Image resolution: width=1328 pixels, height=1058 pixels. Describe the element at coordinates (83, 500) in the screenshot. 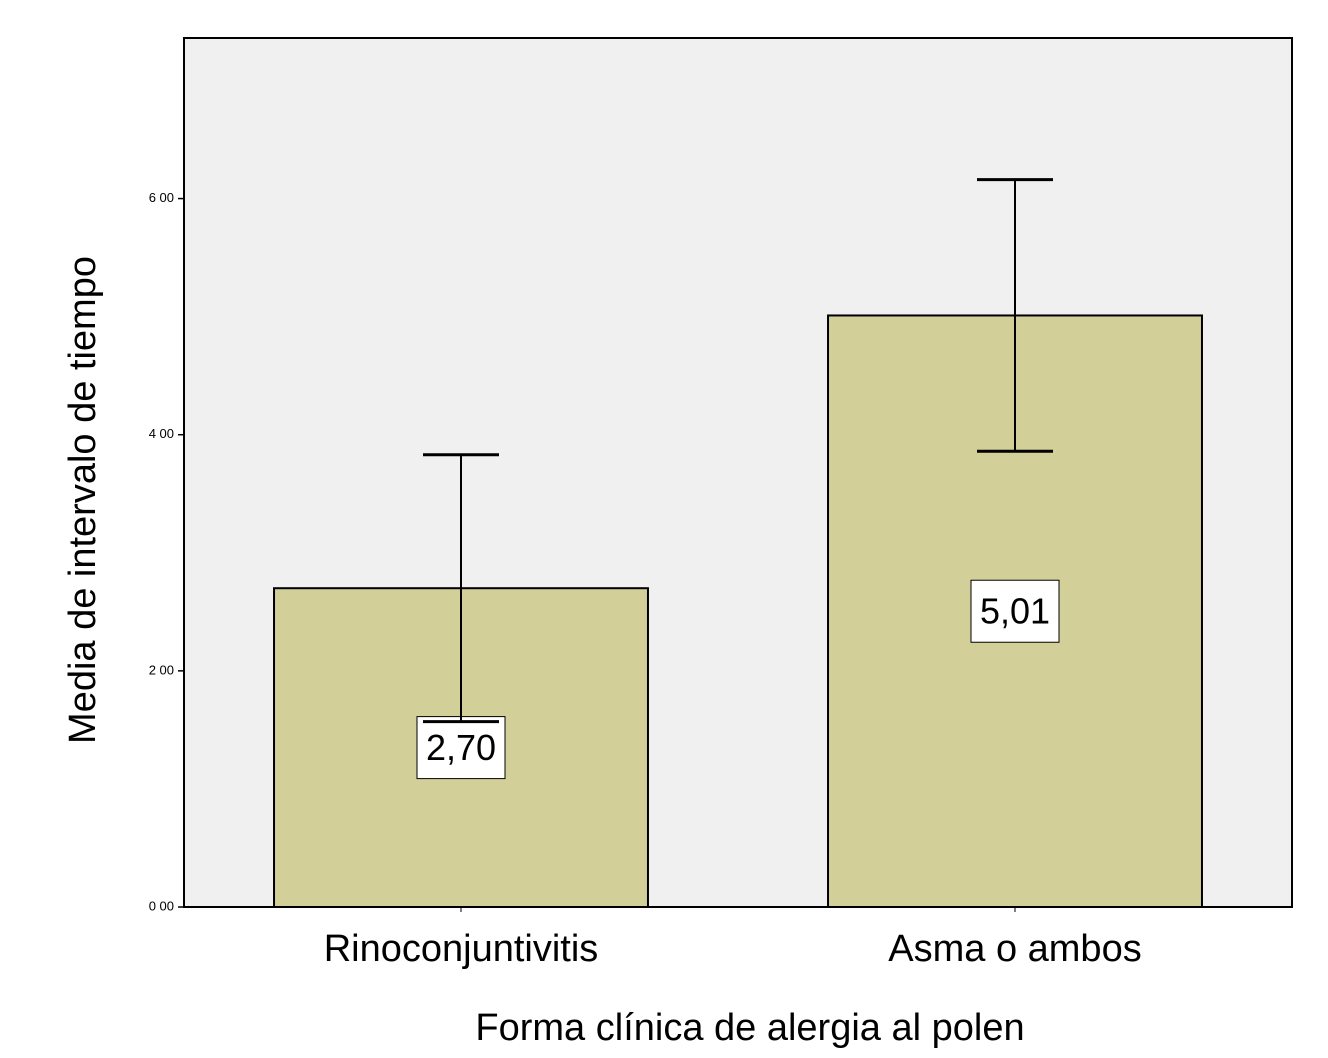

I see `y-axis-label: Media de intervalo de tiempo` at that location.